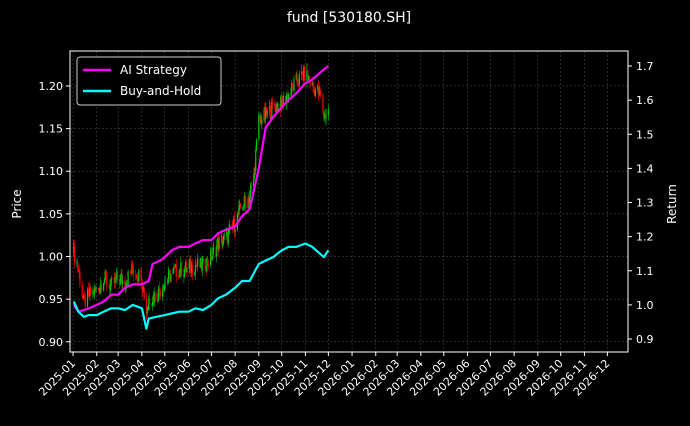 The width and height of the screenshot is (690, 426). Describe the element at coordinates (645, 305) in the screenshot. I see `y-right-tick-label: 1.0` at that location.